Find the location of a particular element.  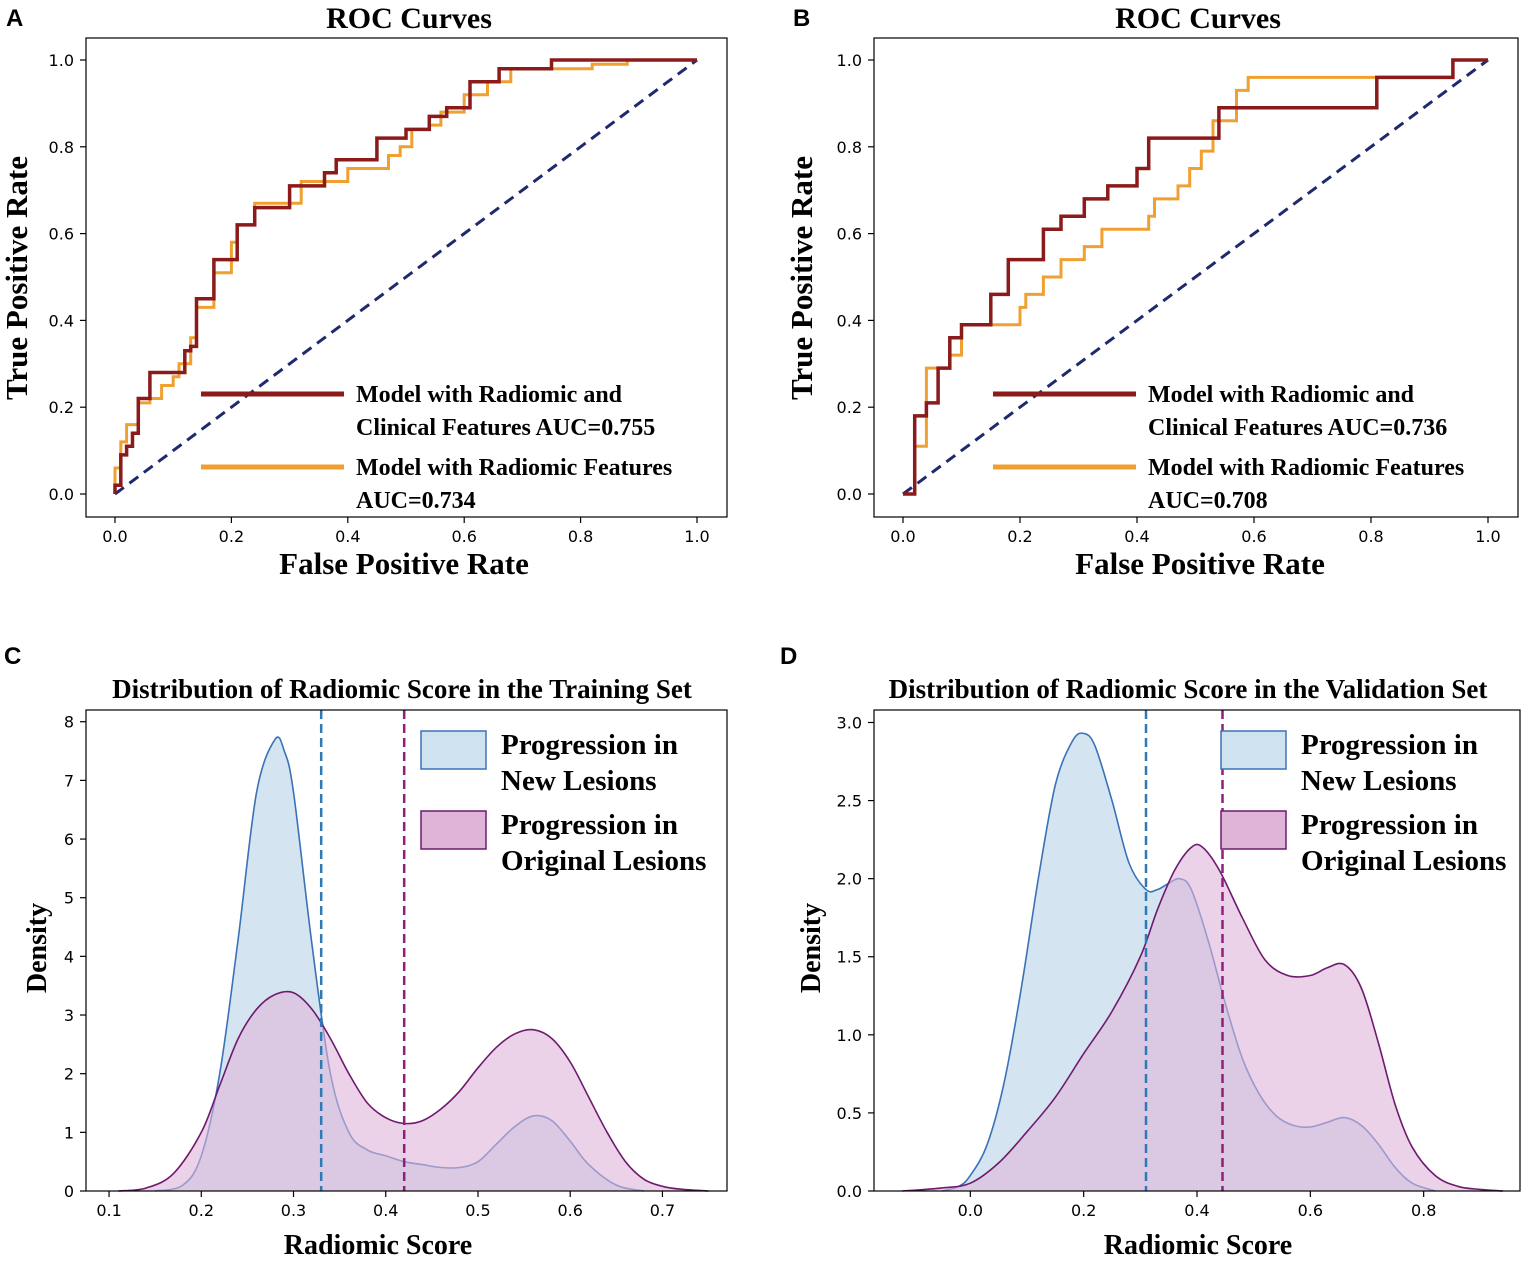

panel-label-b: B is located at coordinates (801, 18).